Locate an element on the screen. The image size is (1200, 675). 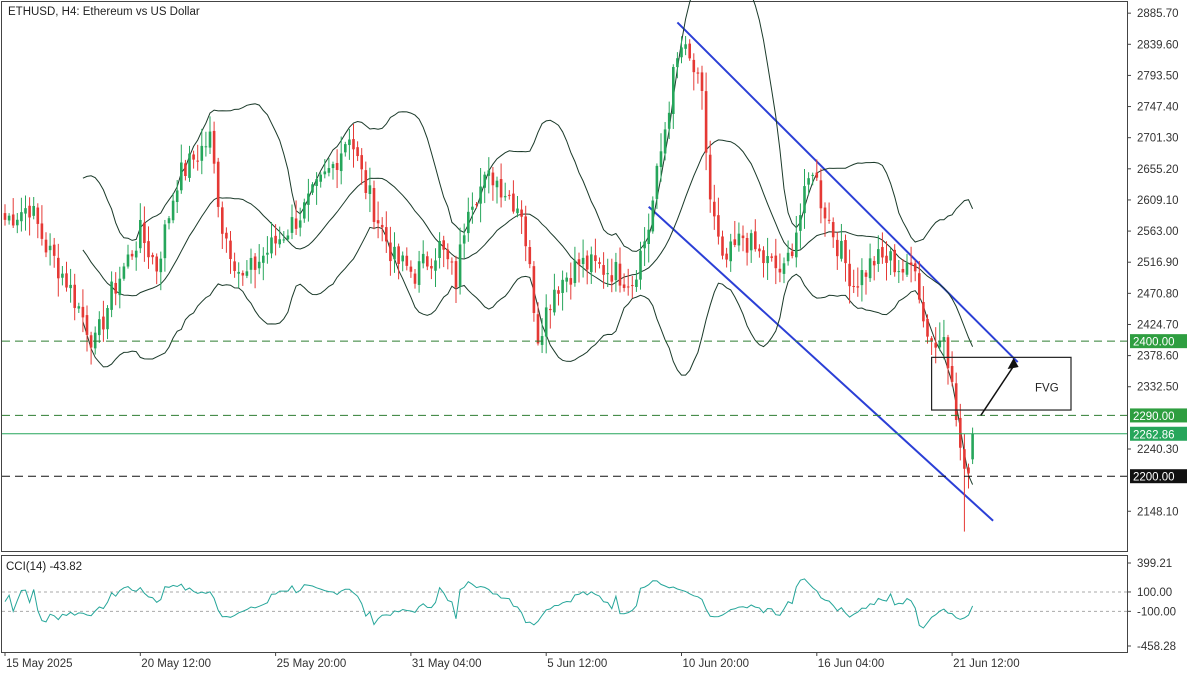
fvg-box is located at coordinates (1001, 383).